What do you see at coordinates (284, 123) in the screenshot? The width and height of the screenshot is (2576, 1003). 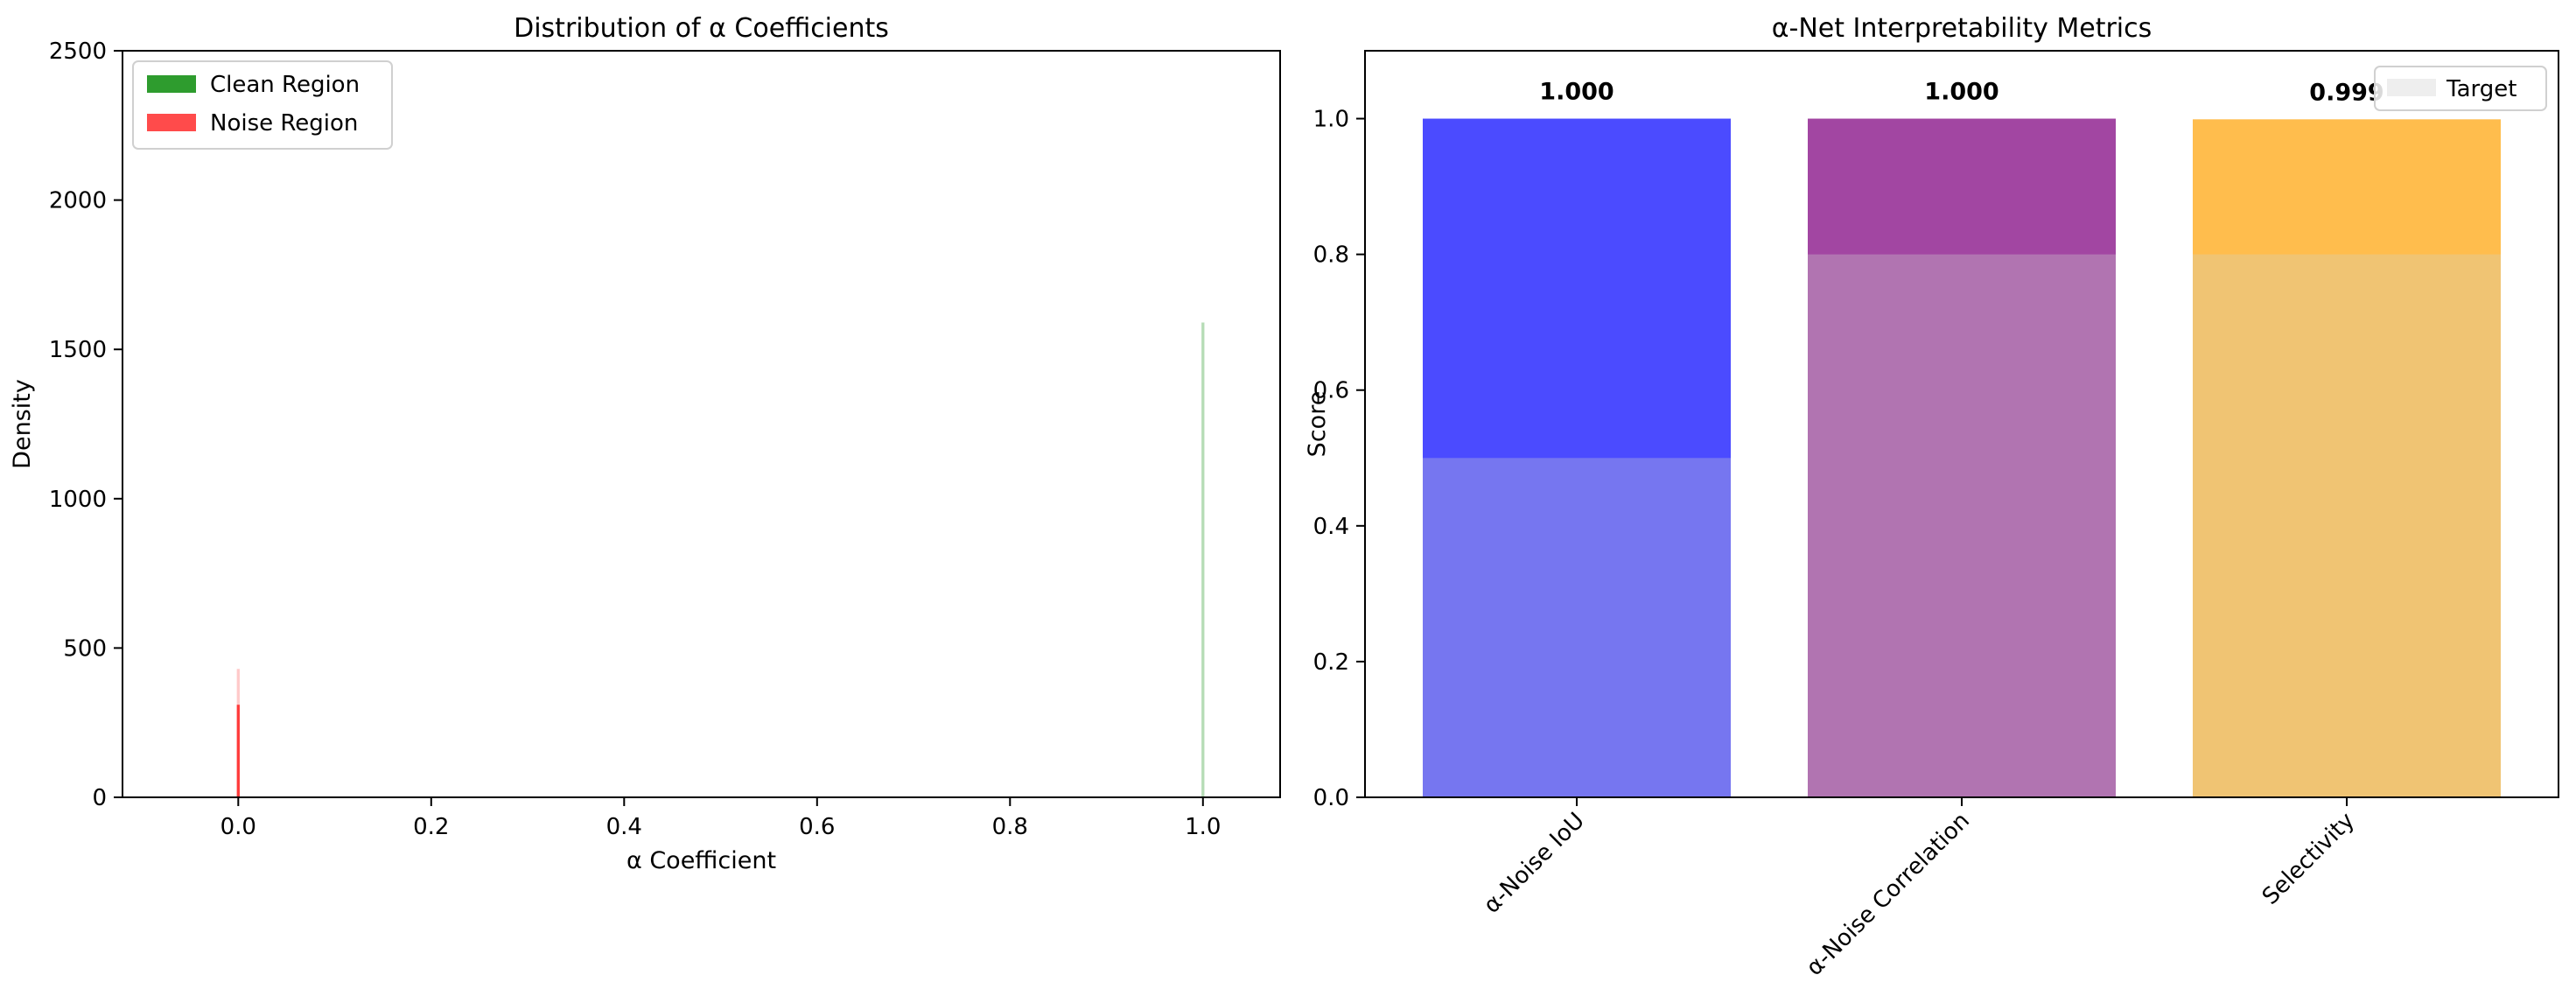 I see `legend-label-noise-region: Noise Region` at bounding box center [284, 123].